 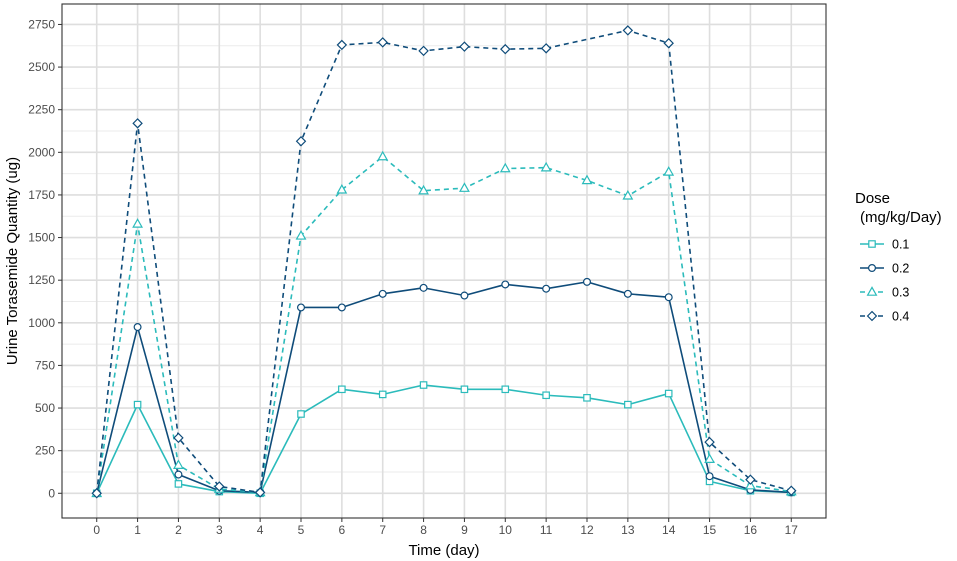 What do you see at coordinates (546, 530) in the screenshot?
I see `x-tick-label: 11` at bounding box center [546, 530].